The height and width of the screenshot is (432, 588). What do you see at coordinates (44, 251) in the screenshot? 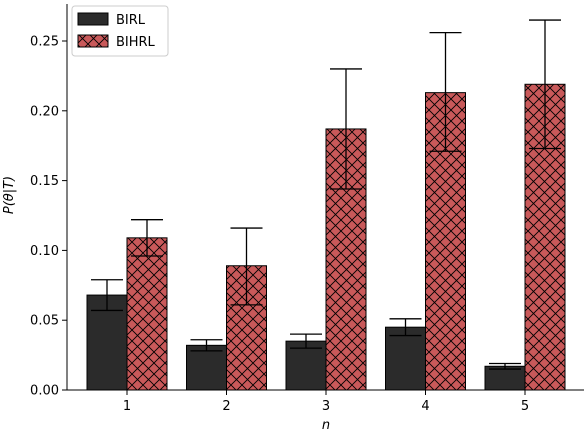
I see `y-tick-label: 0.10` at bounding box center [44, 251].